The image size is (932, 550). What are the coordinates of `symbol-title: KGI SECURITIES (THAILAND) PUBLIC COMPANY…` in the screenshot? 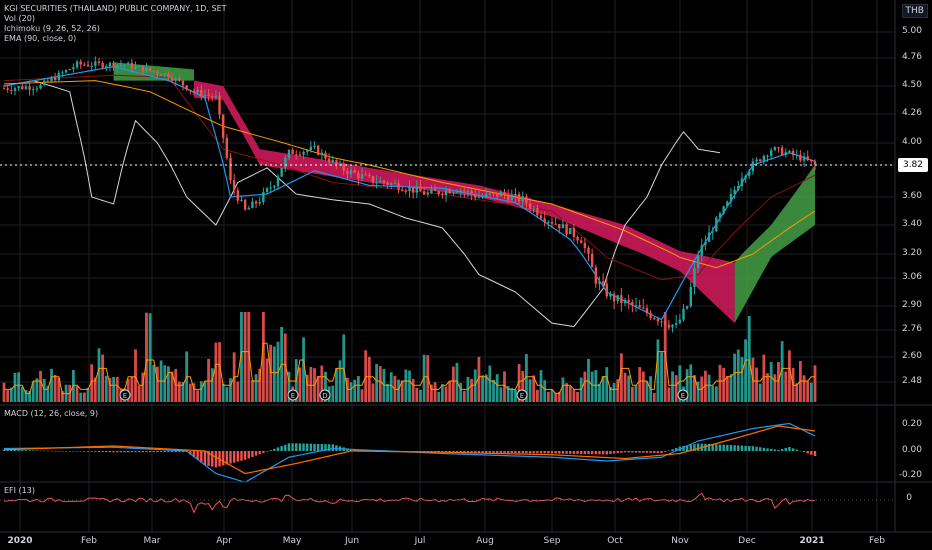 It's located at (115, 8).